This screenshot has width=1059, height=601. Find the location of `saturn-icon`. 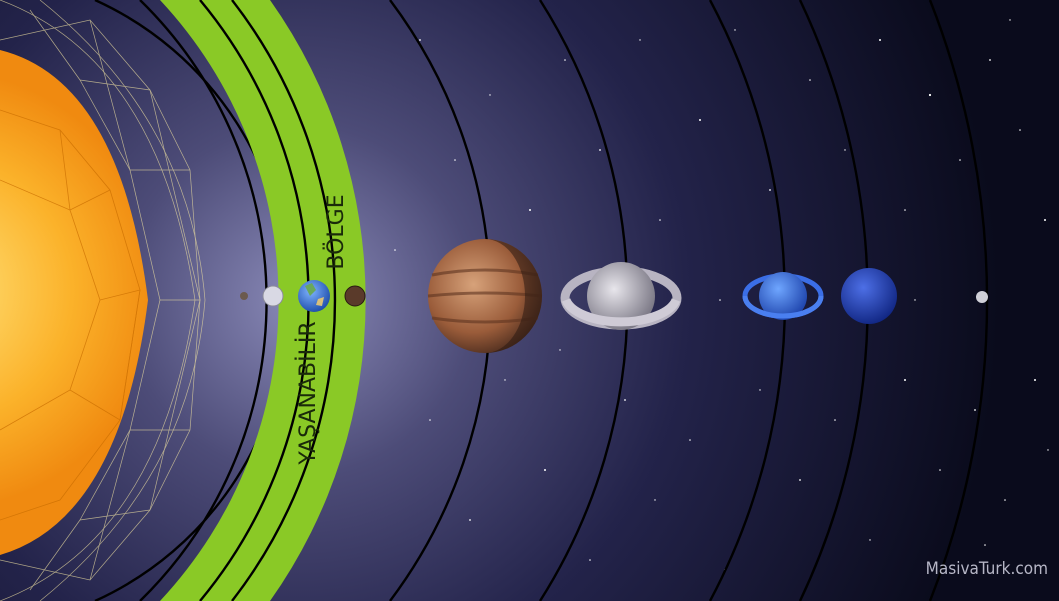

saturn-icon is located at coordinates (621, 296).